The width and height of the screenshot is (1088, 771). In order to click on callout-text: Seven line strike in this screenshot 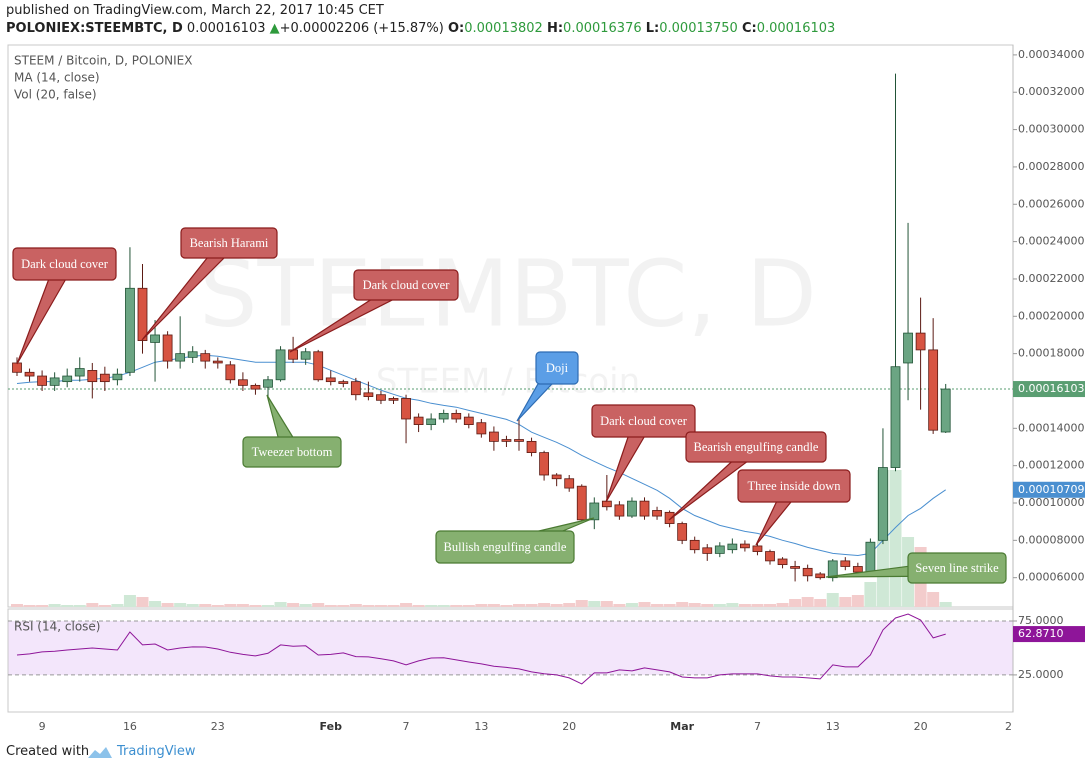, I will do `click(957, 568)`.